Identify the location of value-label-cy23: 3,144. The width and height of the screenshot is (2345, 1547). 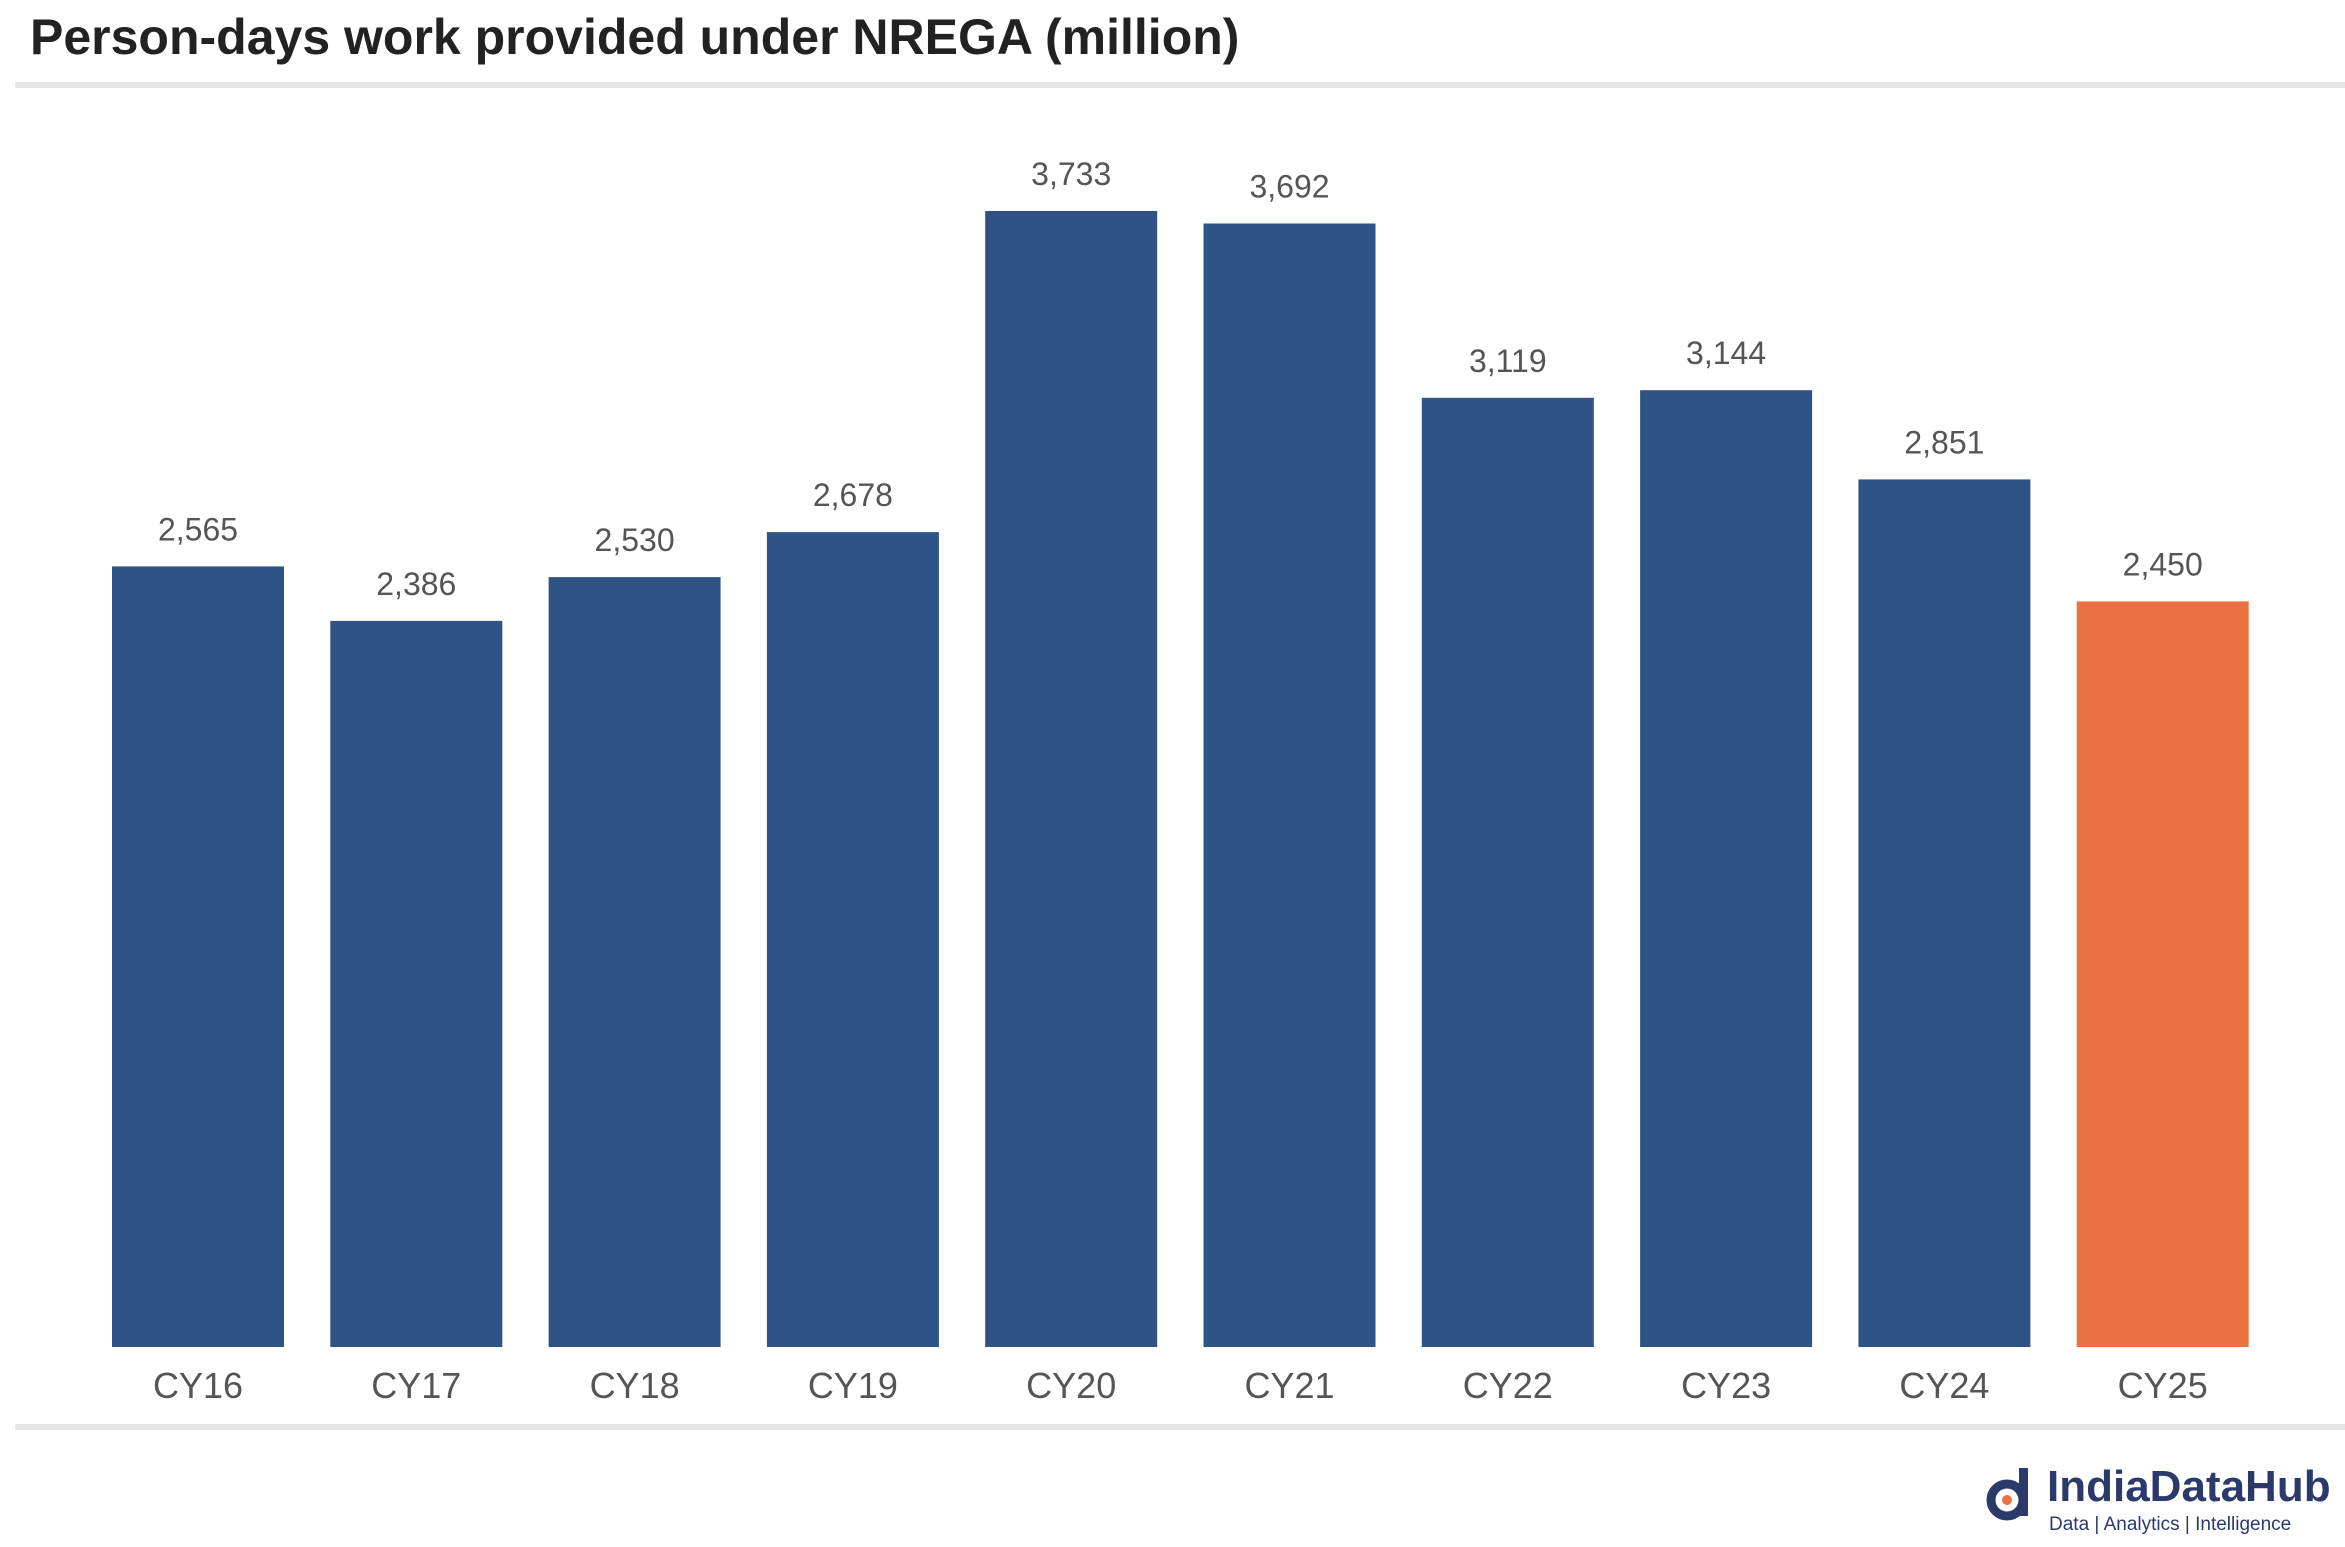
(1726, 353).